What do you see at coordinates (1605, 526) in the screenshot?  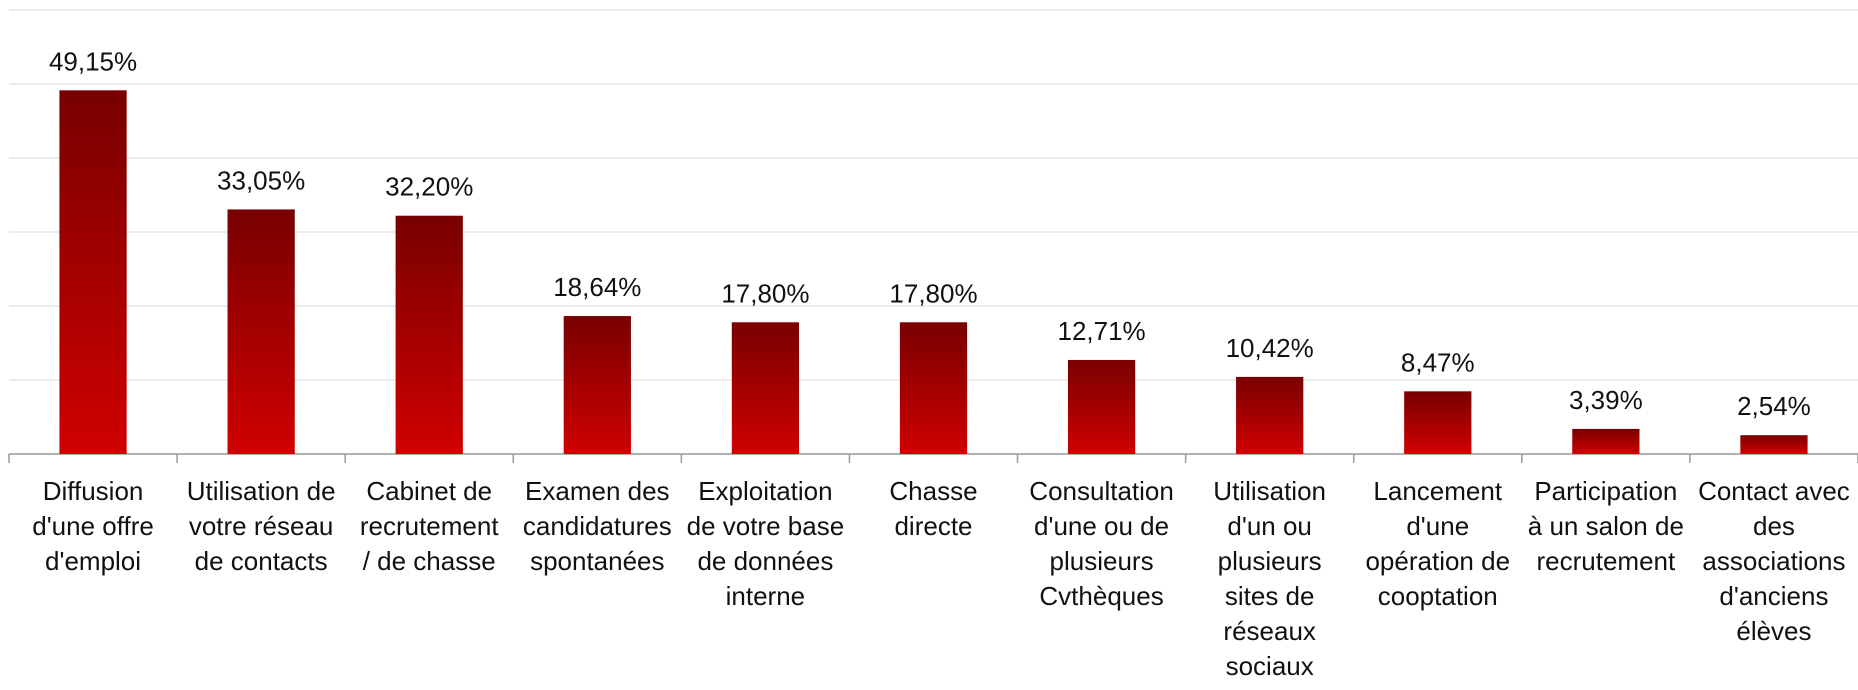 I see `x-tick-label: Participation à un salon de recrutement` at bounding box center [1605, 526].